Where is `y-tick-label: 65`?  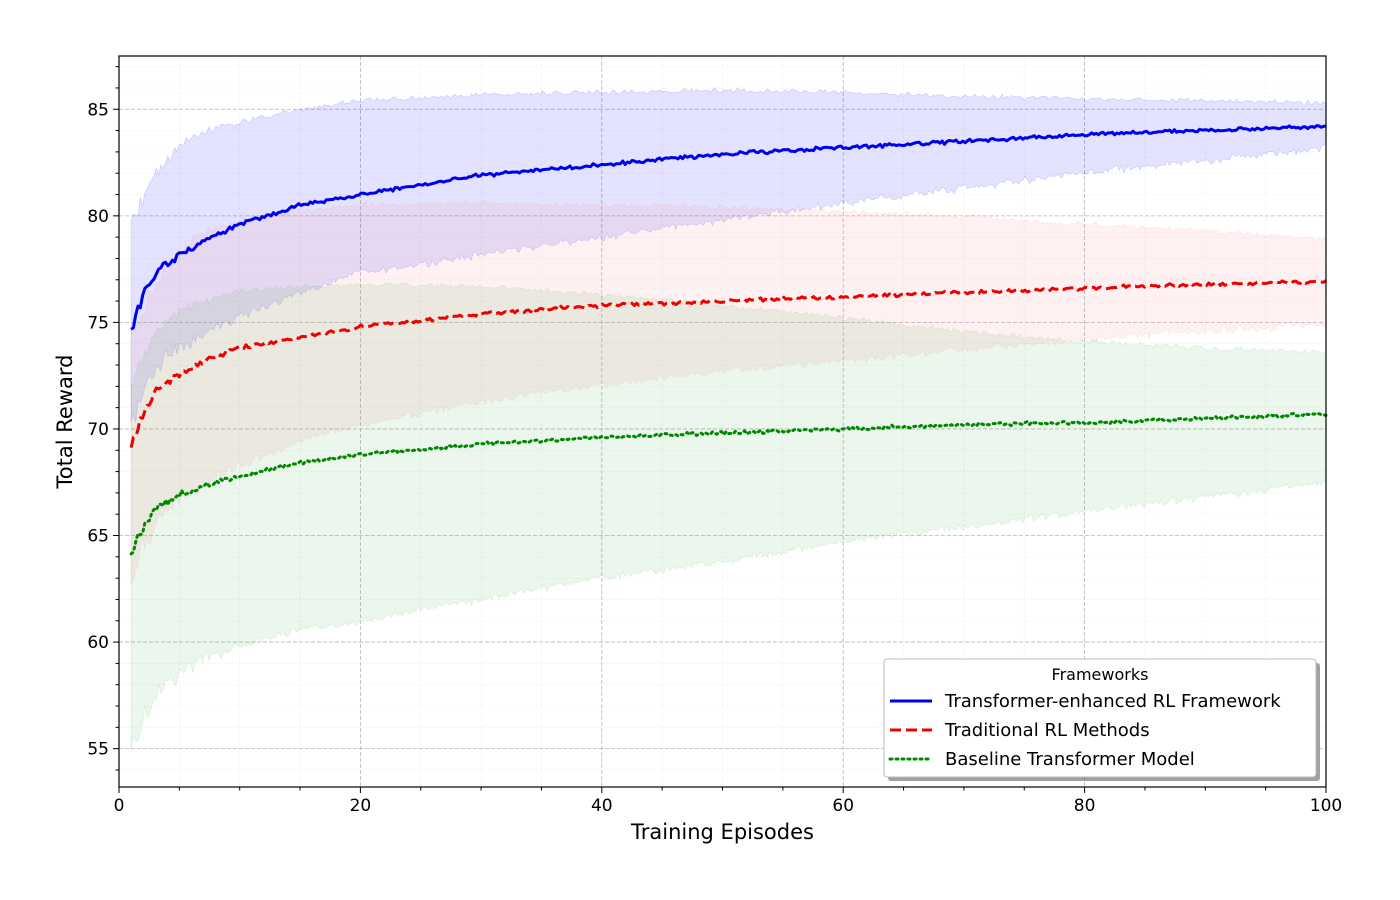 y-tick-label: 65 is located at coordinates (98, 537).